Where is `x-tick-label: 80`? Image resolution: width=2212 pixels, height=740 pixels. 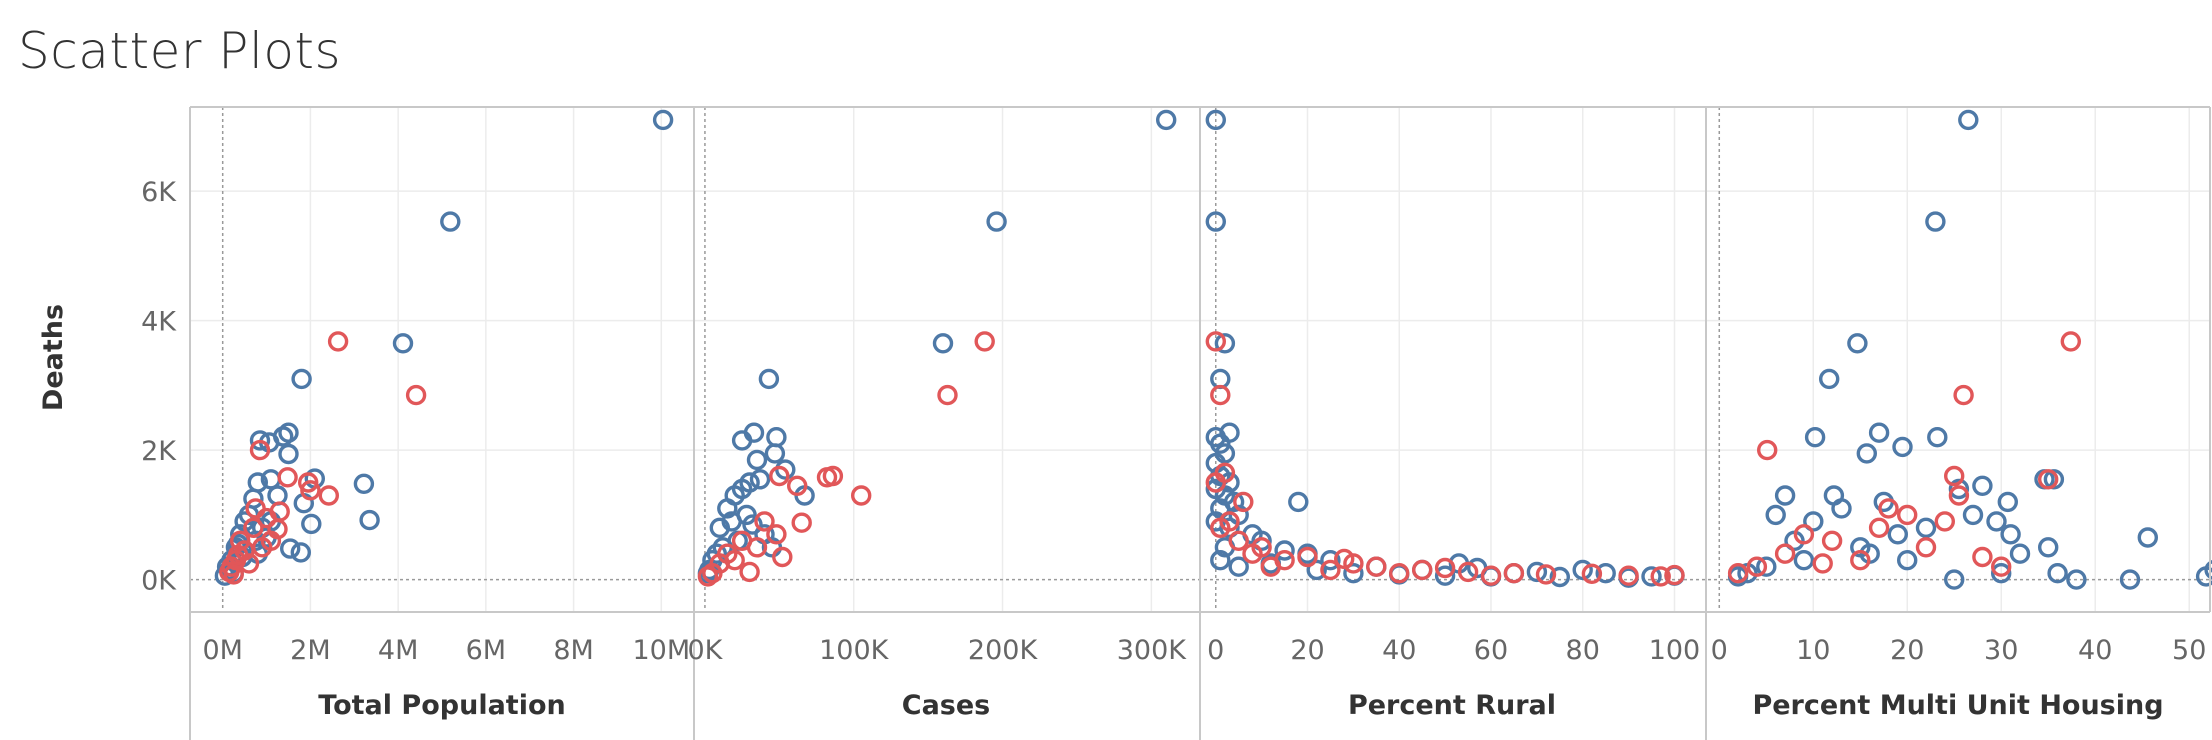
x-tick-label: 80 is located at coordinates (1583, 650).